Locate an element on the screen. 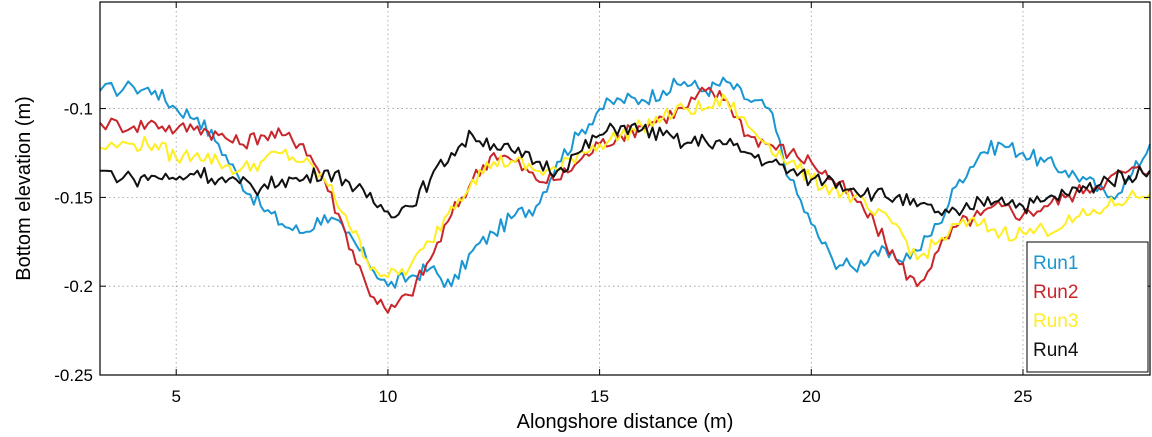 The height and width of the screenshot is (437, 1152). legend-entry-run4: Run4 is located at coordinates (1056, 350).